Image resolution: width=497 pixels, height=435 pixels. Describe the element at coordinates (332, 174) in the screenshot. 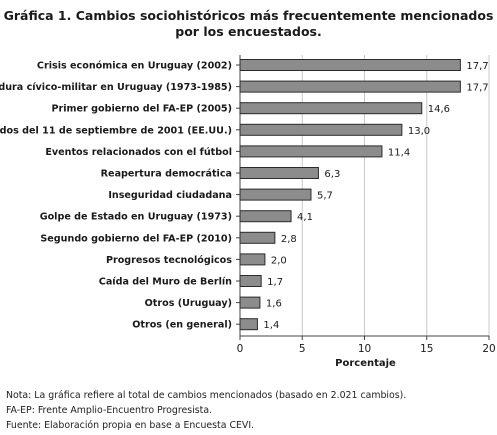

I see `data-label: 6,3` at that location.